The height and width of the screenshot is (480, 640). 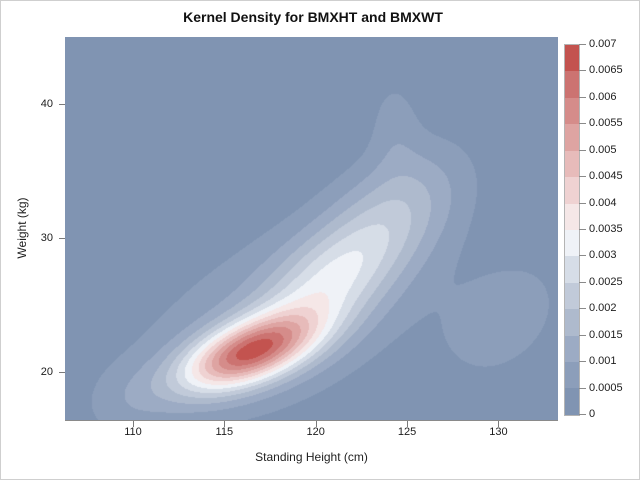 What do you see at coordinates (224, 432) in the screenshot?
I see `x-tick-label: 115` at bounding box center [224, 432].